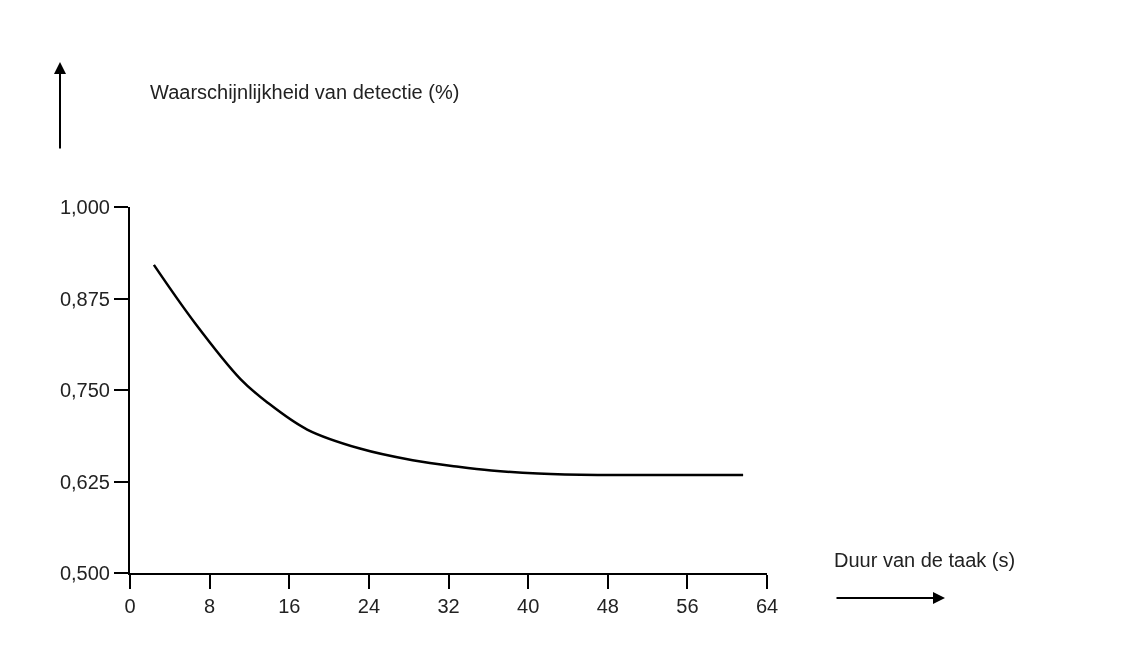 The width and height of the screenshot is (1137, 672). I want to click on x-tick-label: 32, so click(448, 606).